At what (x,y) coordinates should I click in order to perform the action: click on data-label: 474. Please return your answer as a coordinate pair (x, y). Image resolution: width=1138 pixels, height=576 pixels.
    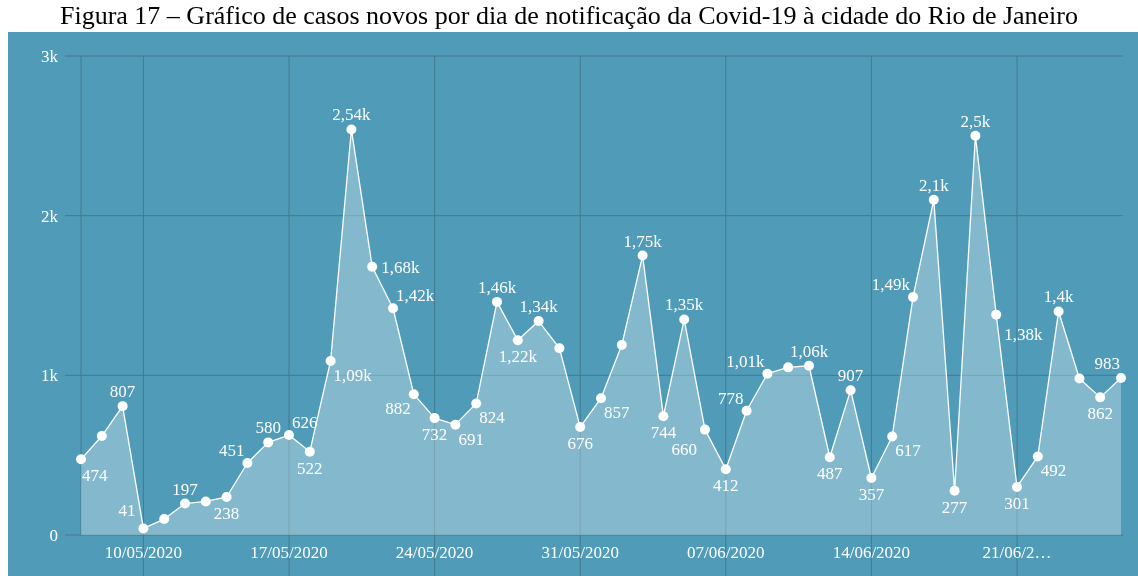
    Looking at the image, I should click on (95, 476).